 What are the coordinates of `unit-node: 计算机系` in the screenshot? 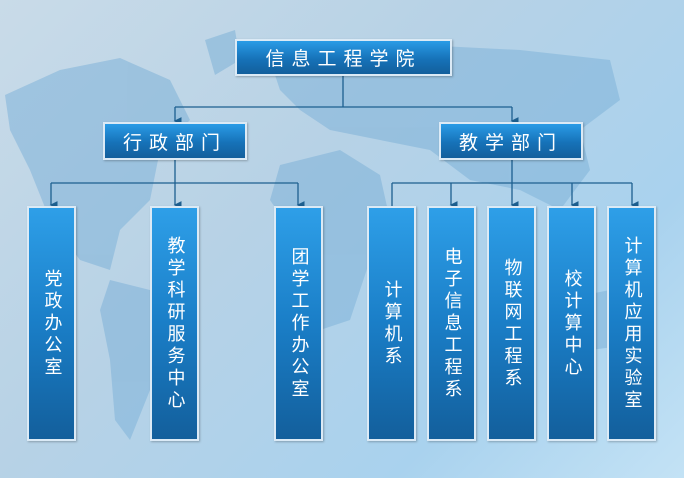 It's located at (391, 323).